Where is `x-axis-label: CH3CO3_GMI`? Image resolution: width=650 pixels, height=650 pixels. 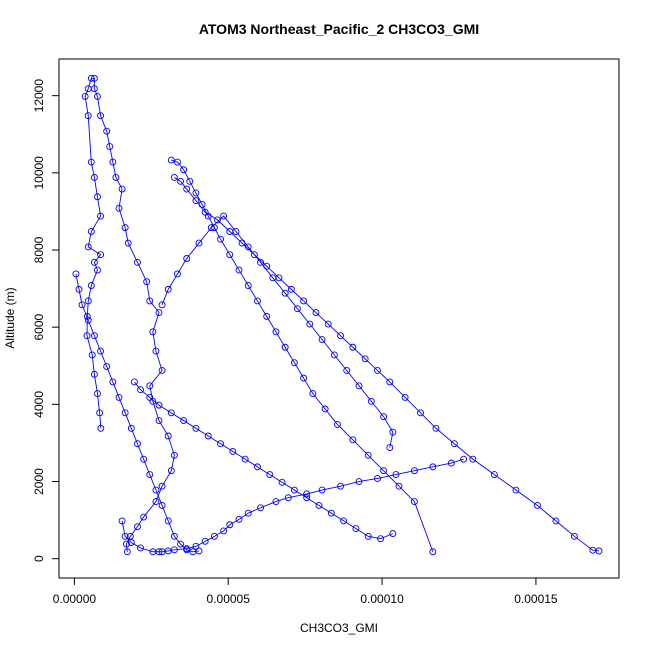
x-axis-label: CH3CO3_GMI is located at coordinates (339, 628).